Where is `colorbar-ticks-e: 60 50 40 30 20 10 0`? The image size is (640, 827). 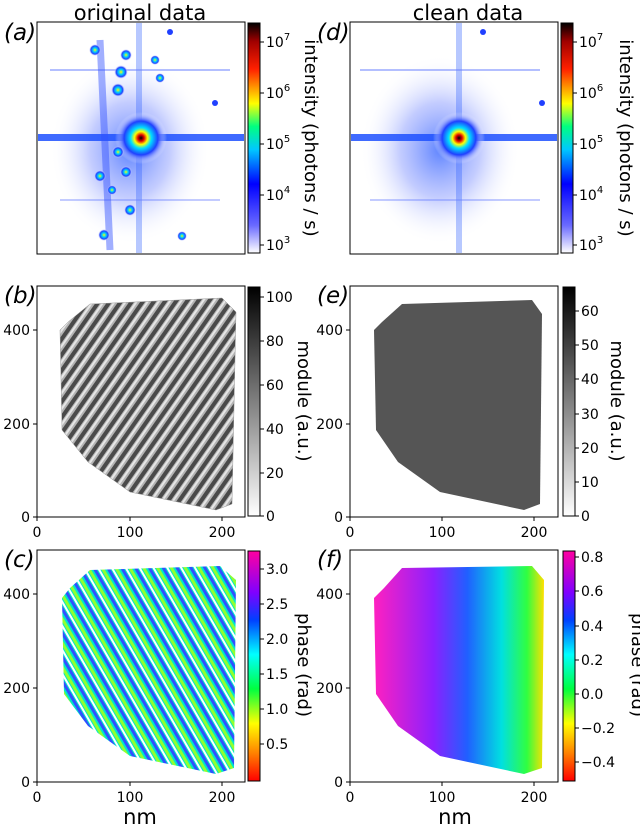 colorbar-ticks-e: 60 50 40 30 20 10 0 is located at coordinates (587, 414).